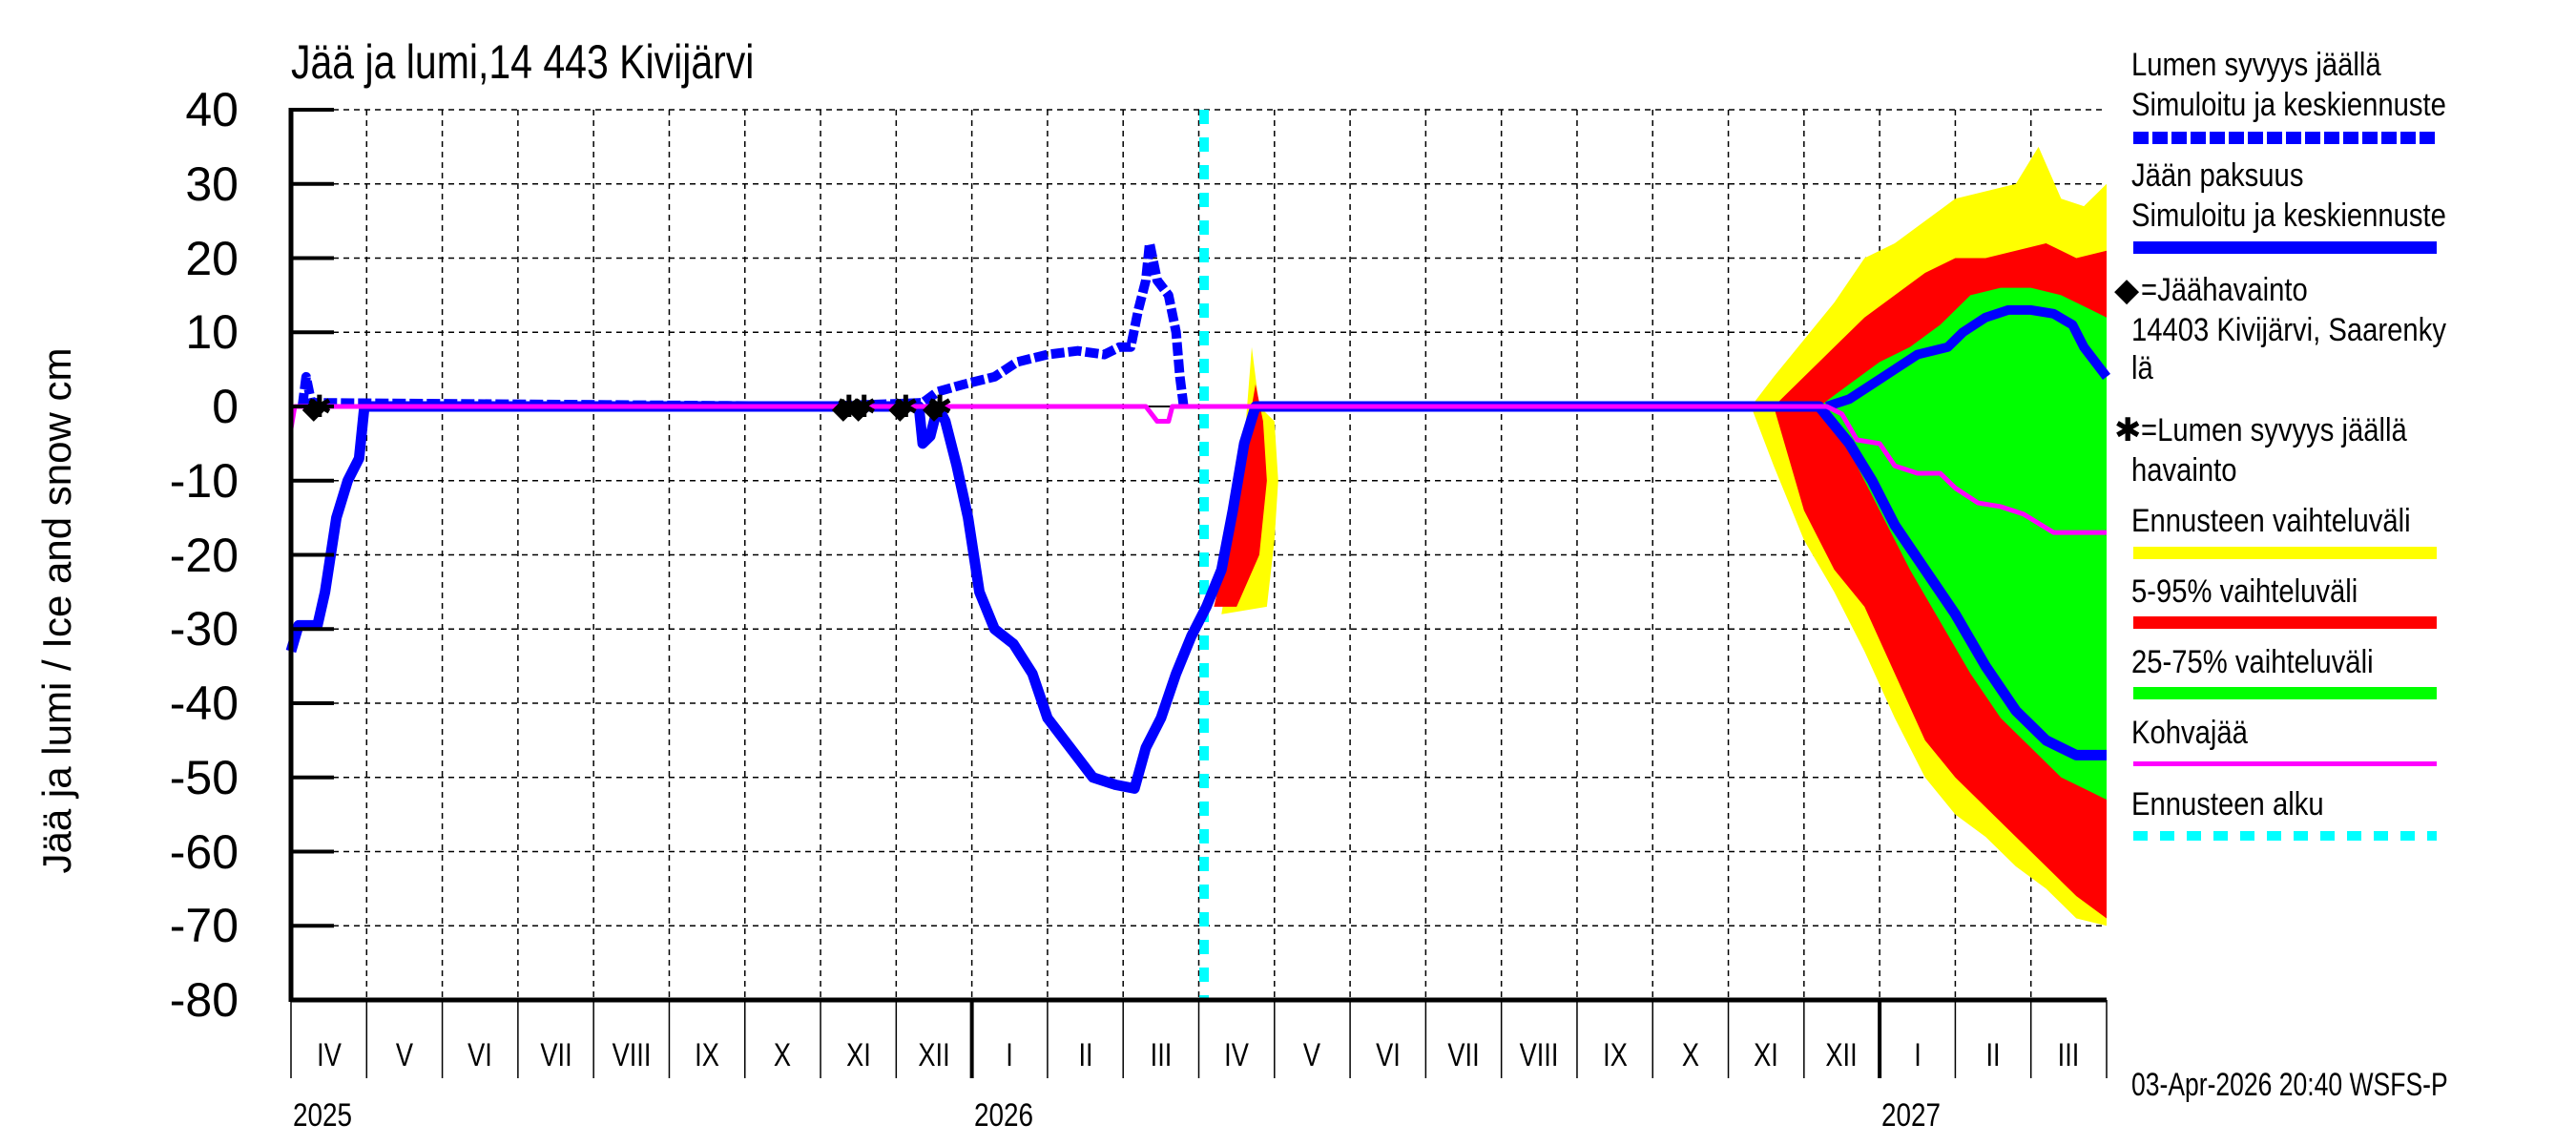 The height and width of the screenshot is (1145, 2576). Describe the element at coordinates (2288, 105) in the screenshot. I see `legend-snow-sub: Simuloitu ja keskiennuste` at that location.